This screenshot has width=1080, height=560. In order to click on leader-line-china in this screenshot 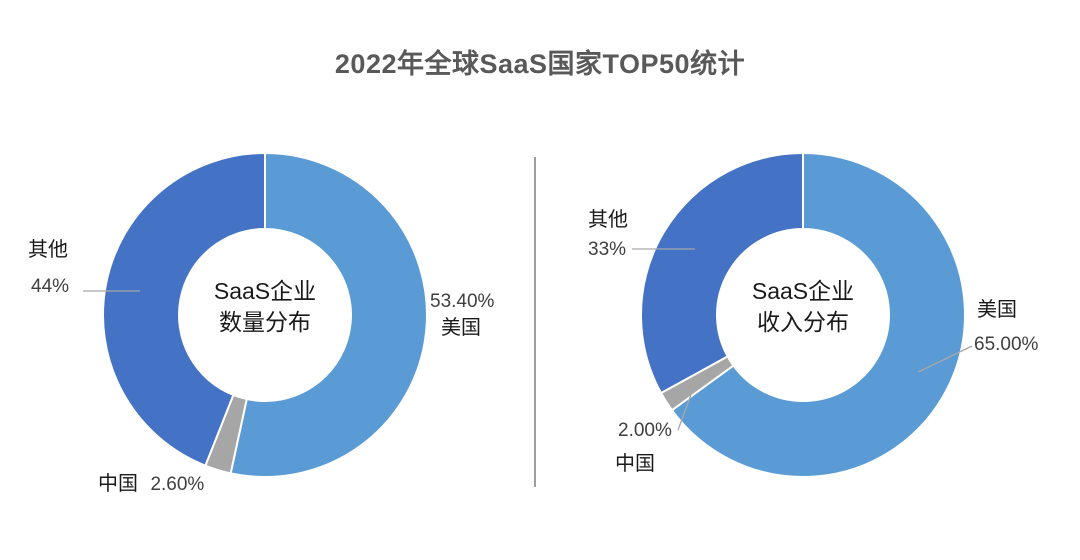, I will do `click(685, 411)`.